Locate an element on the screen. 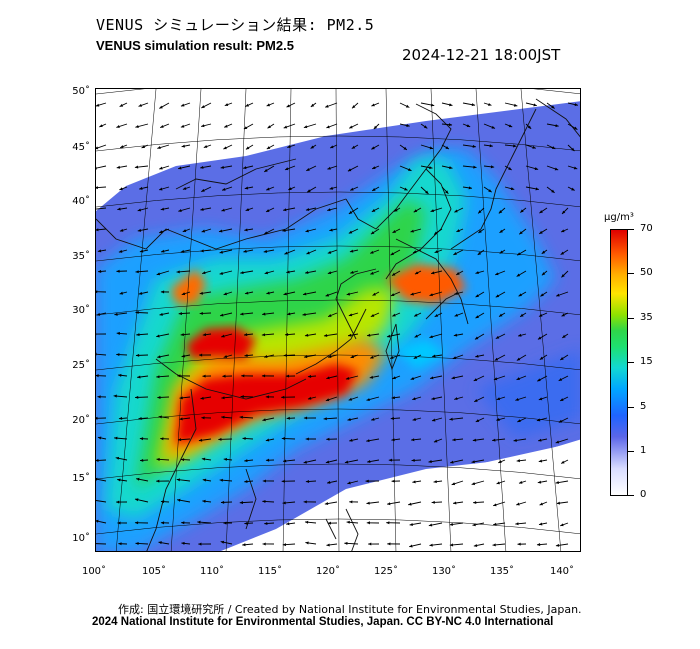 The width and height of the screenshot is (700, 649). lon-label-115: 115˚ is located at coordinates (270, 571).